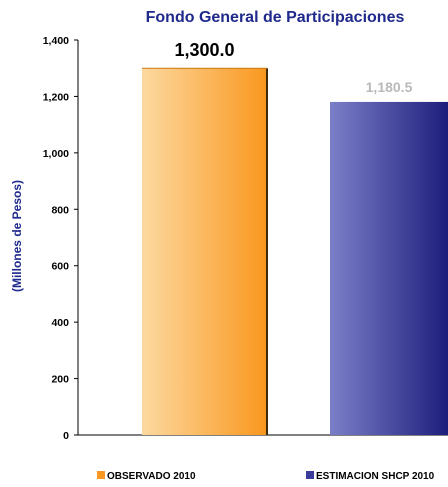 This screenshot has width=448, height=487. I want to click on bar-data-label: 1,300.0, so click(204, 50).